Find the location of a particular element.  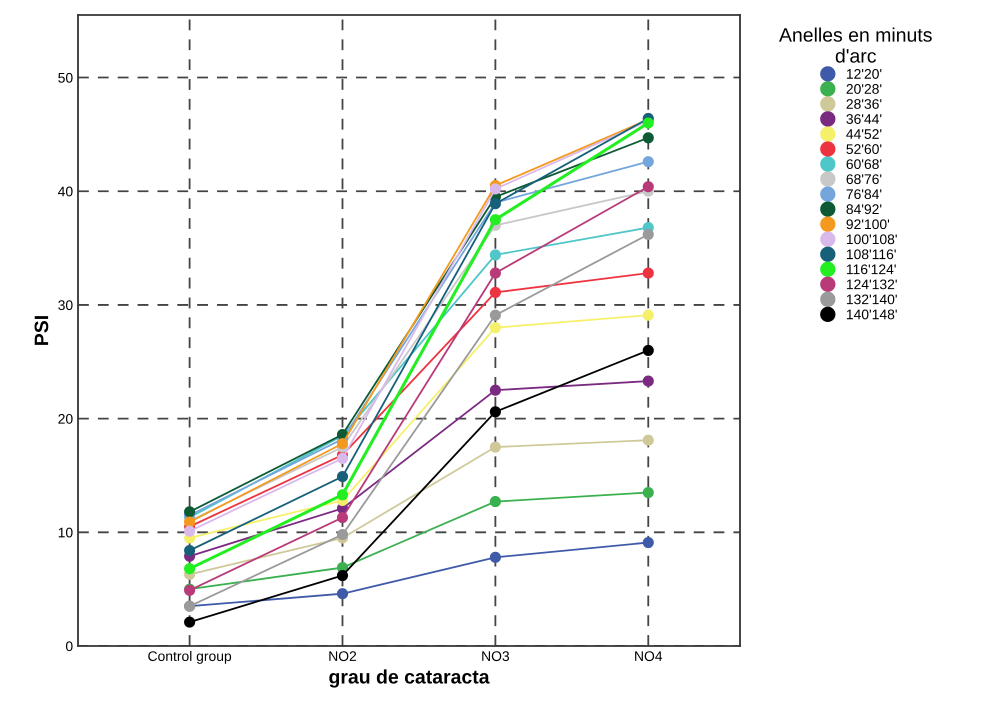

legend-label: 44'52' is located at coordinates (864, 134).